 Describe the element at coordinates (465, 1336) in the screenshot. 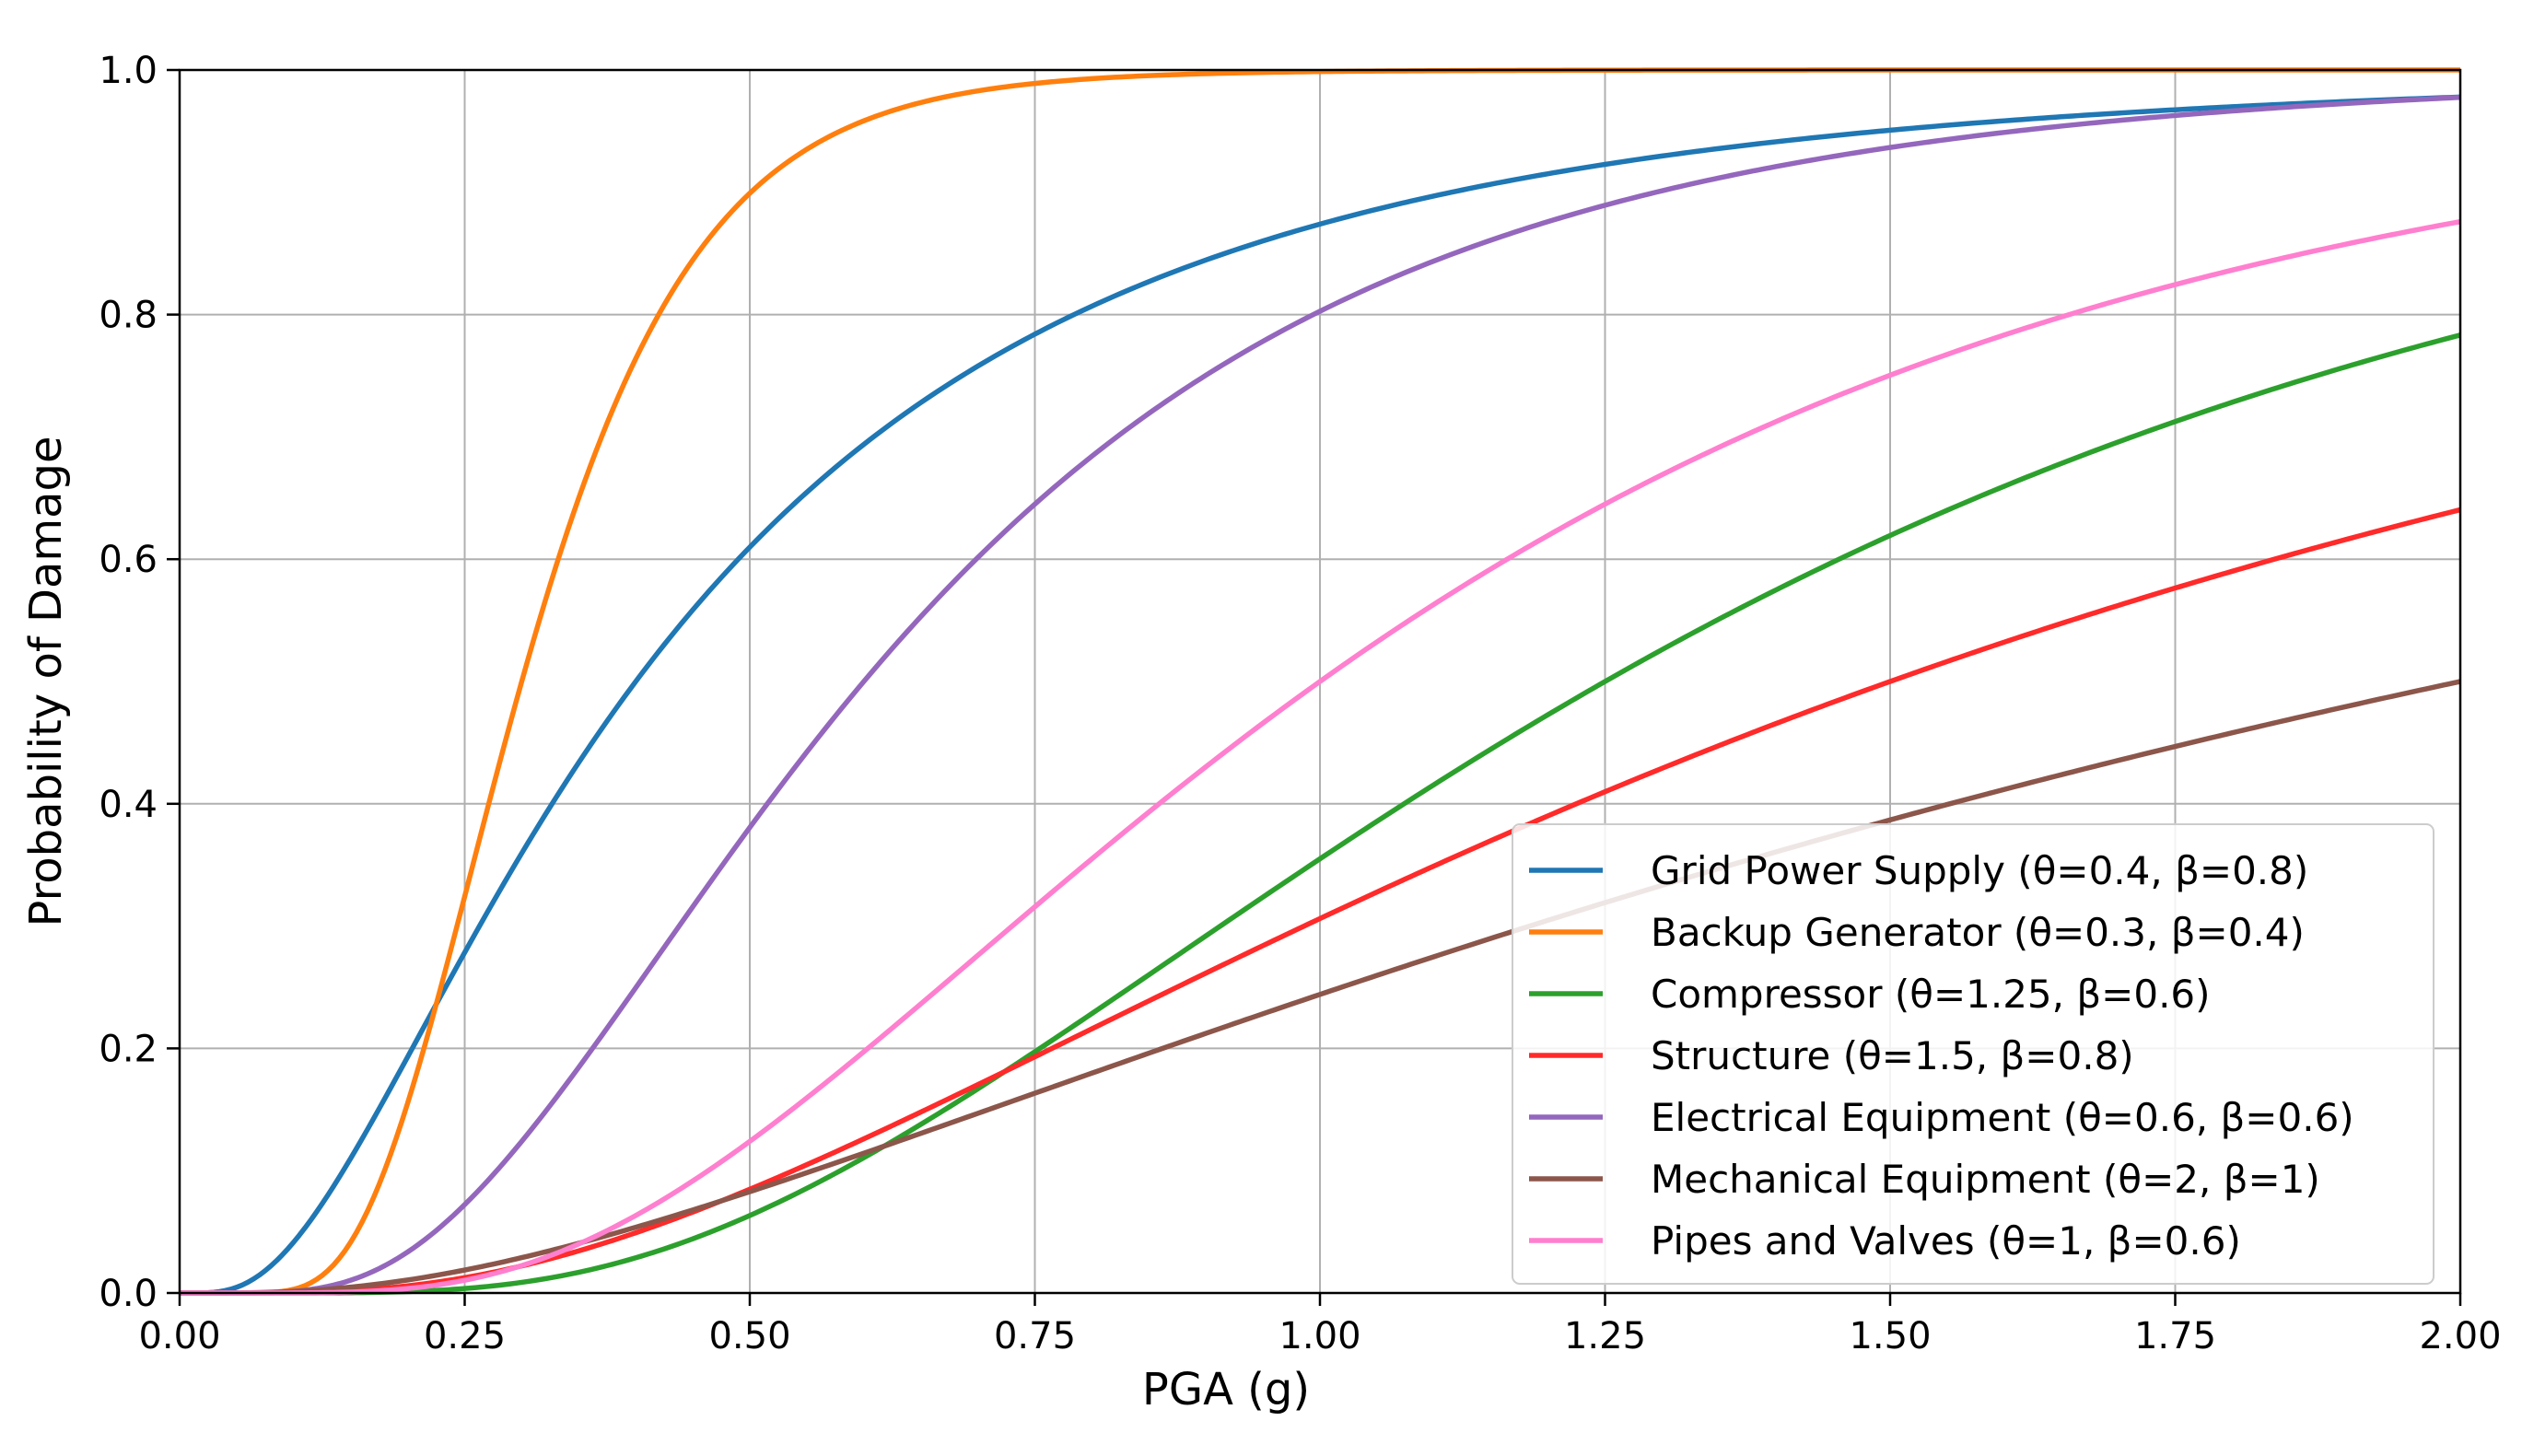

I see `x-tick-label: 0.25` at that location.